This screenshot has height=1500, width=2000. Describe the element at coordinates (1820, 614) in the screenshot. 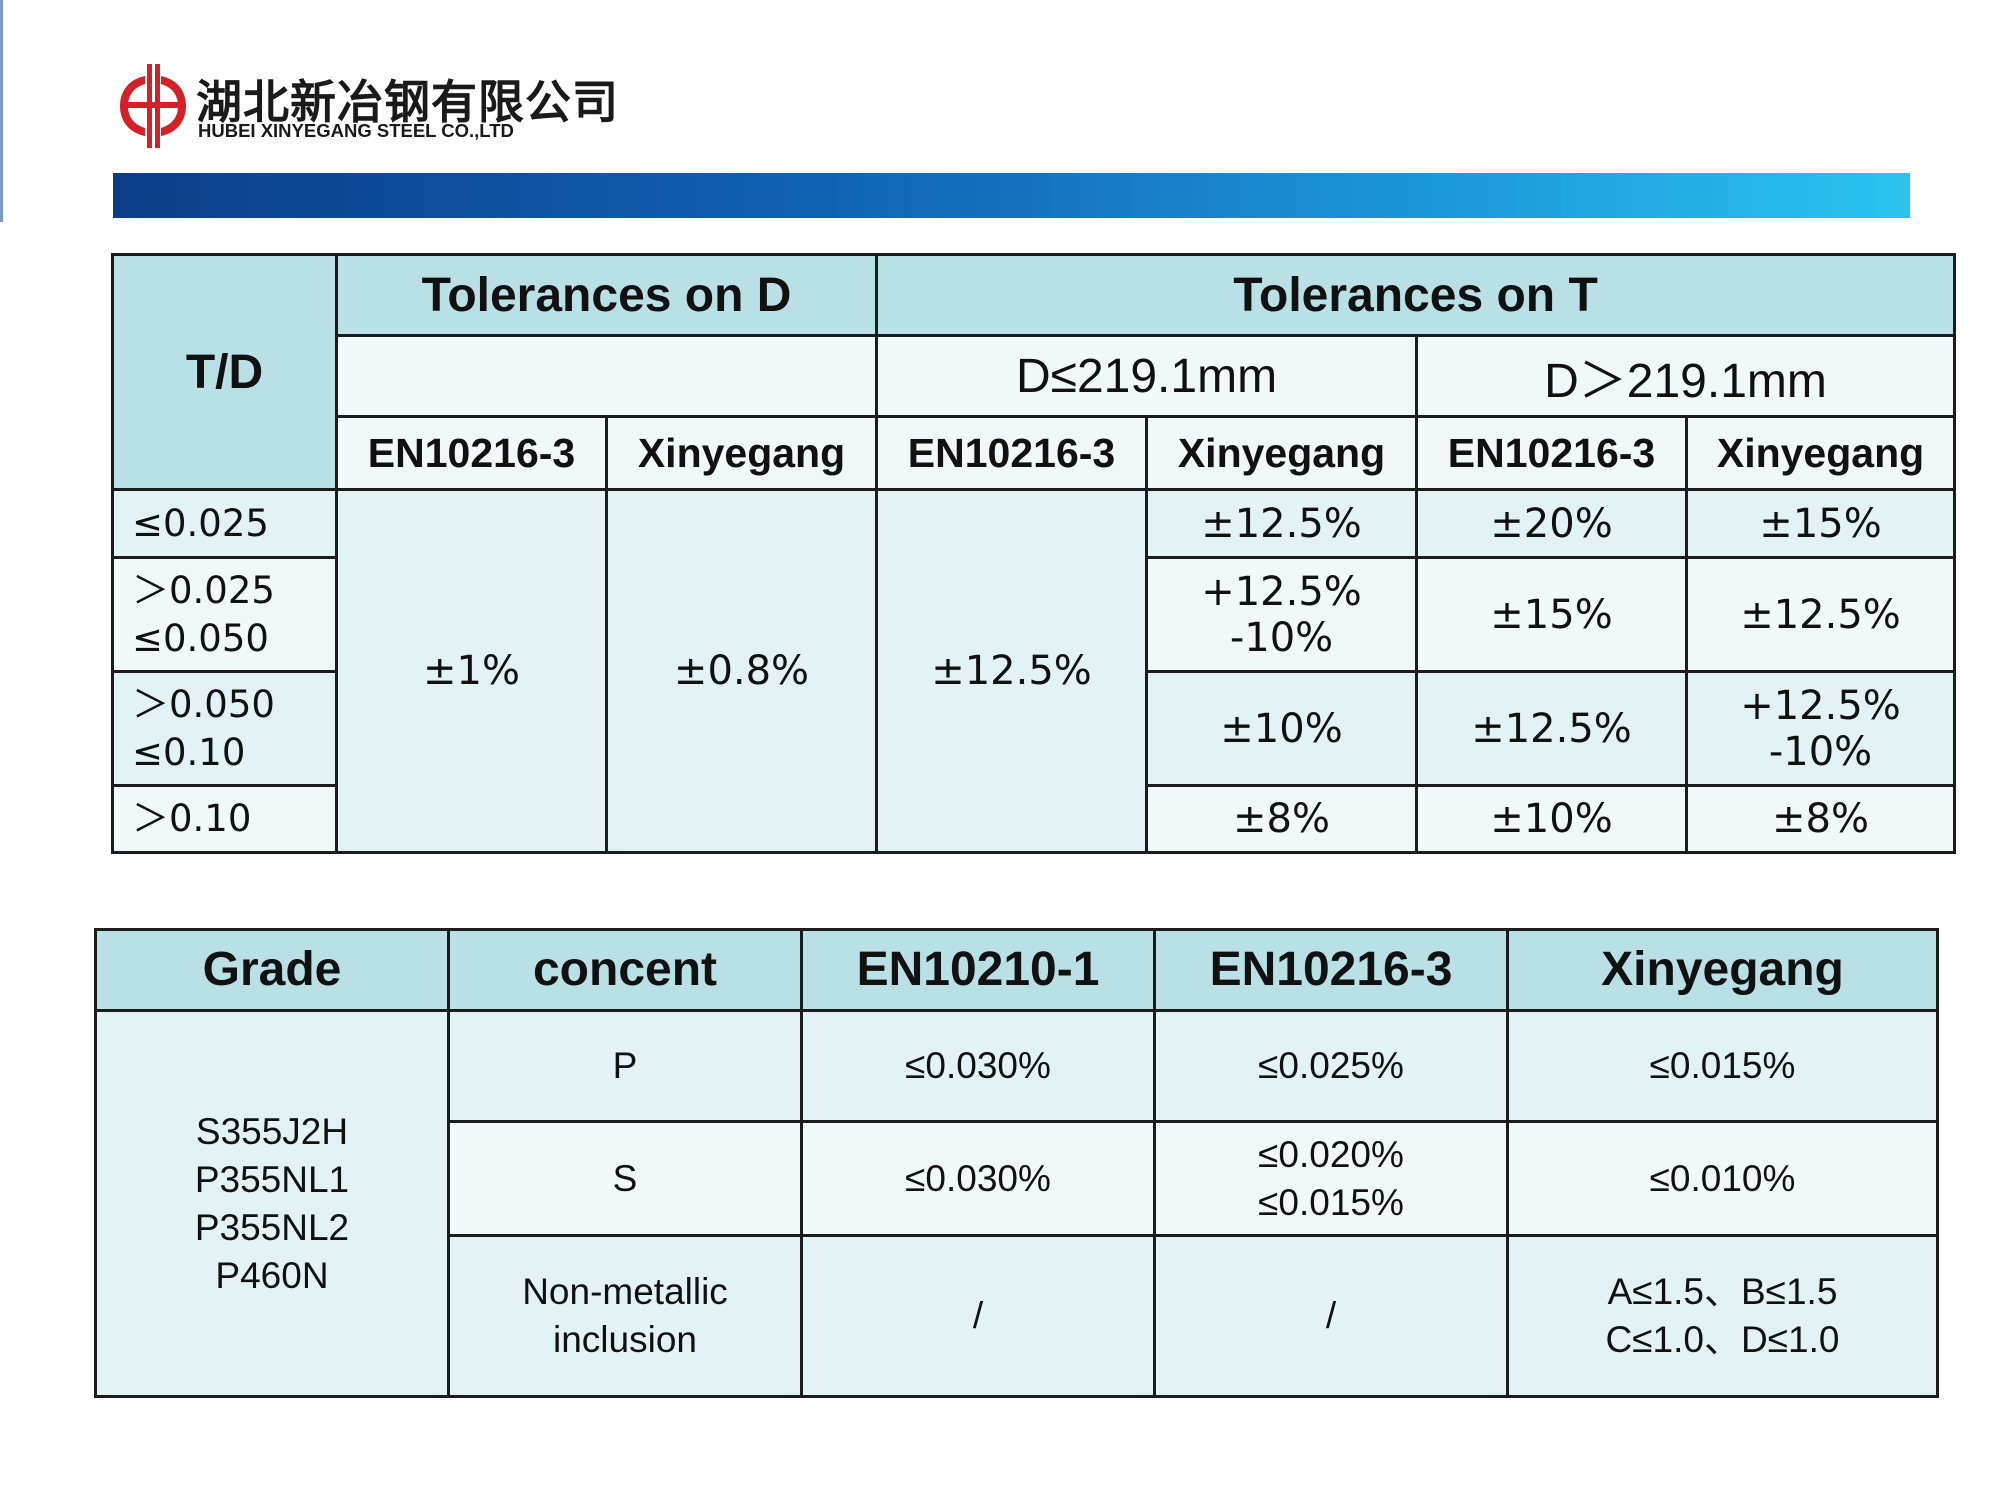

I see `t-gt-xyg-value: ±12.5%` at that location.